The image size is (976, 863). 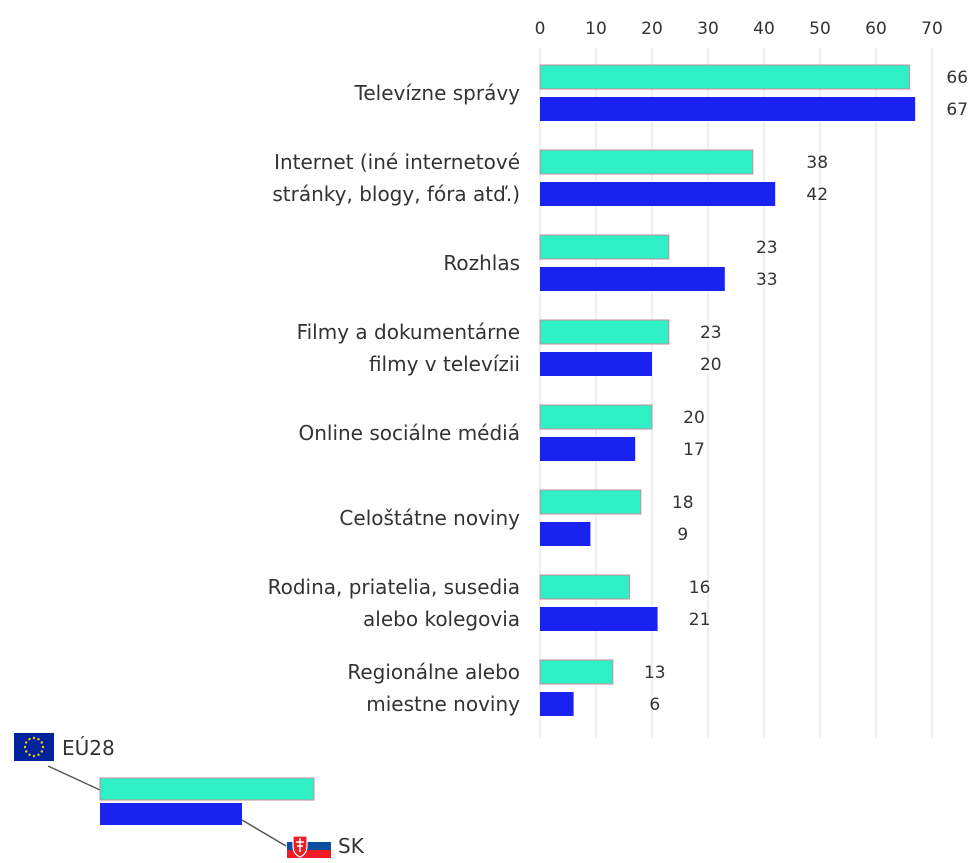 What do you see at coordinates (394, 587) in the screenshot?
I see `category-label: Rodina, priatelia, susedia` at bounding box center [394, 587].